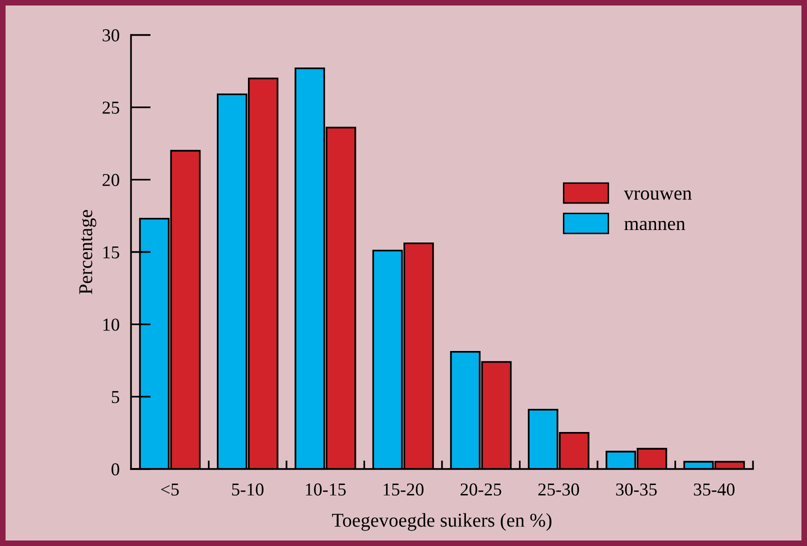  Describe the element at coordinates (442, 522) in the screenshot. I see `x-axis-title: Toegevoegde suikers (en %)` at that location.